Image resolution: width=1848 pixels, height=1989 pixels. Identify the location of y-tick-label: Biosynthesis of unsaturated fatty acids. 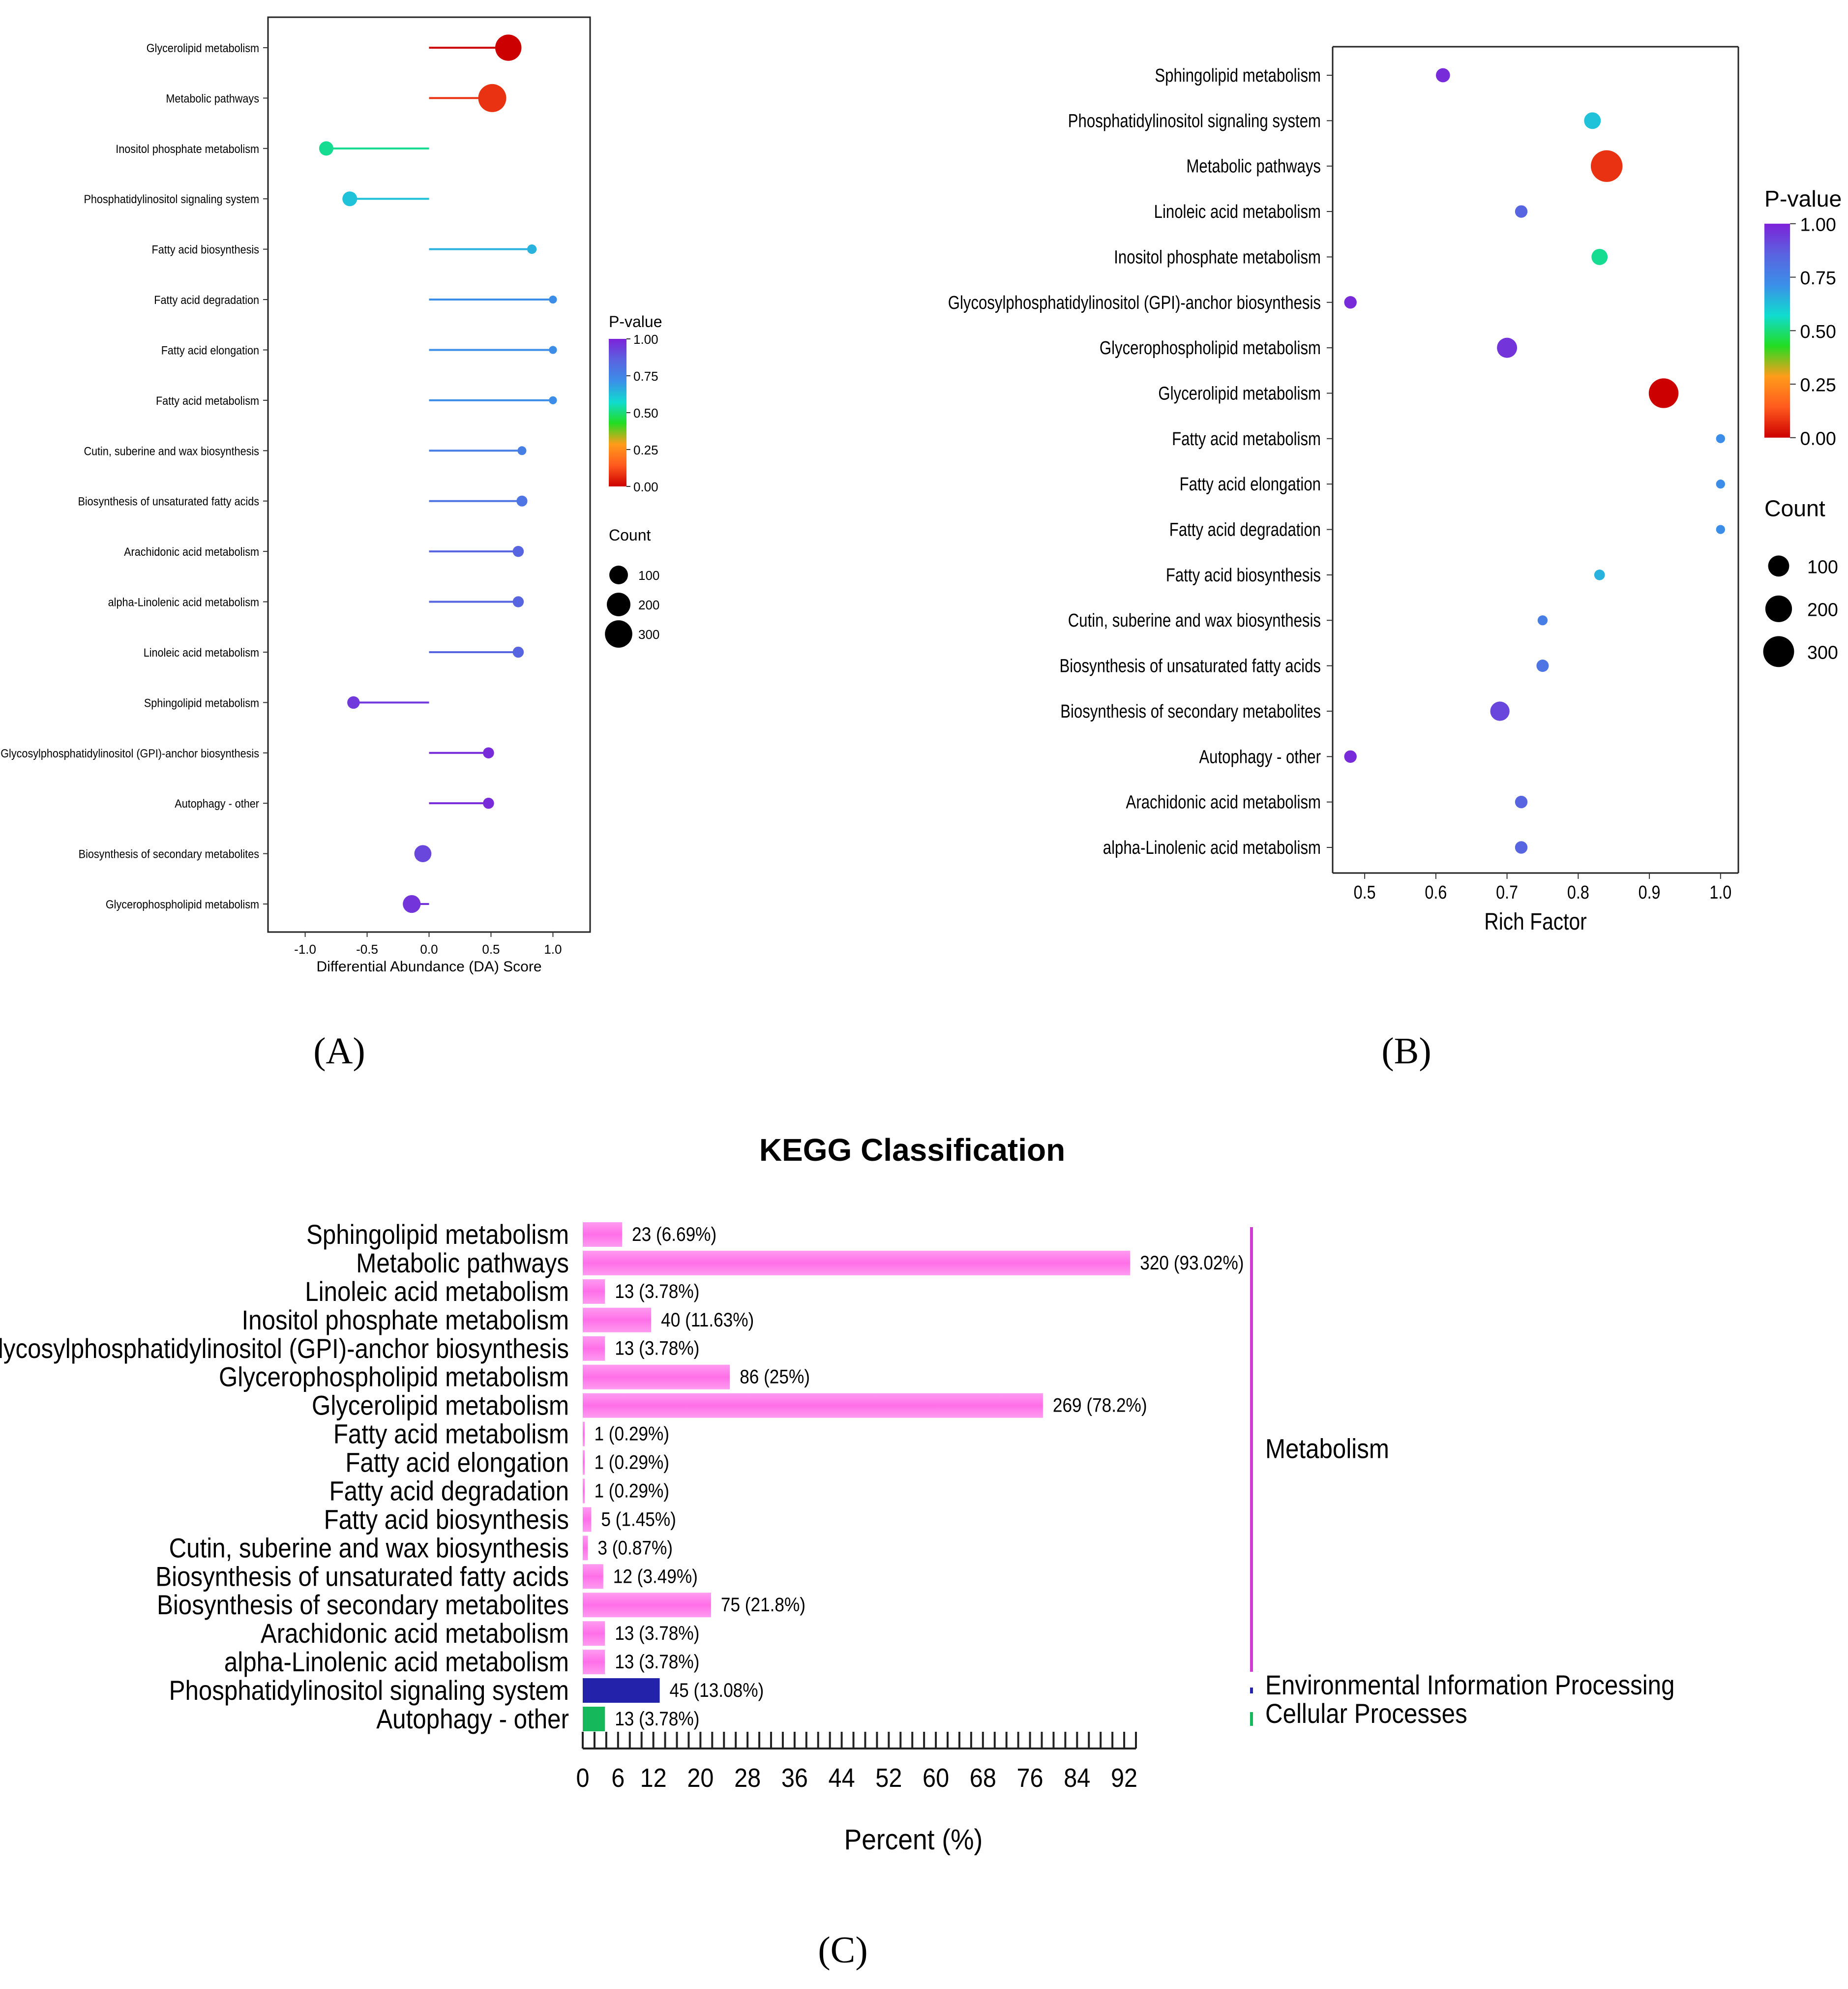
(1190, 666).